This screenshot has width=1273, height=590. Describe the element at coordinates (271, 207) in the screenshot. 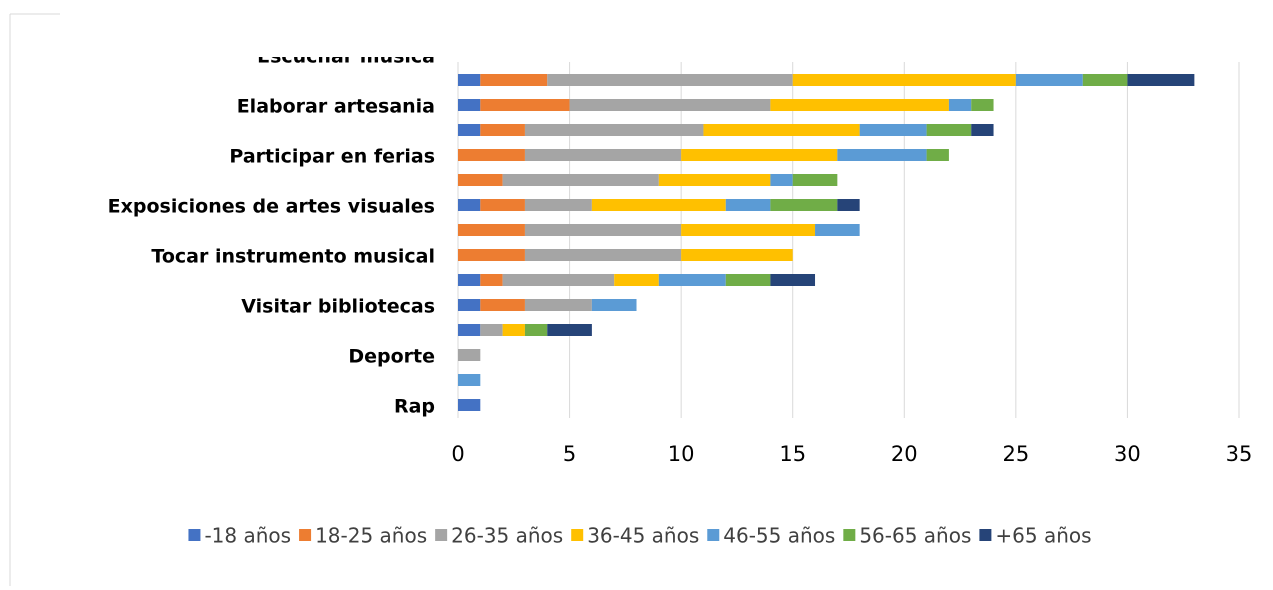

I see `y-tick-label: Exposiciones de artes visuales` at that location.